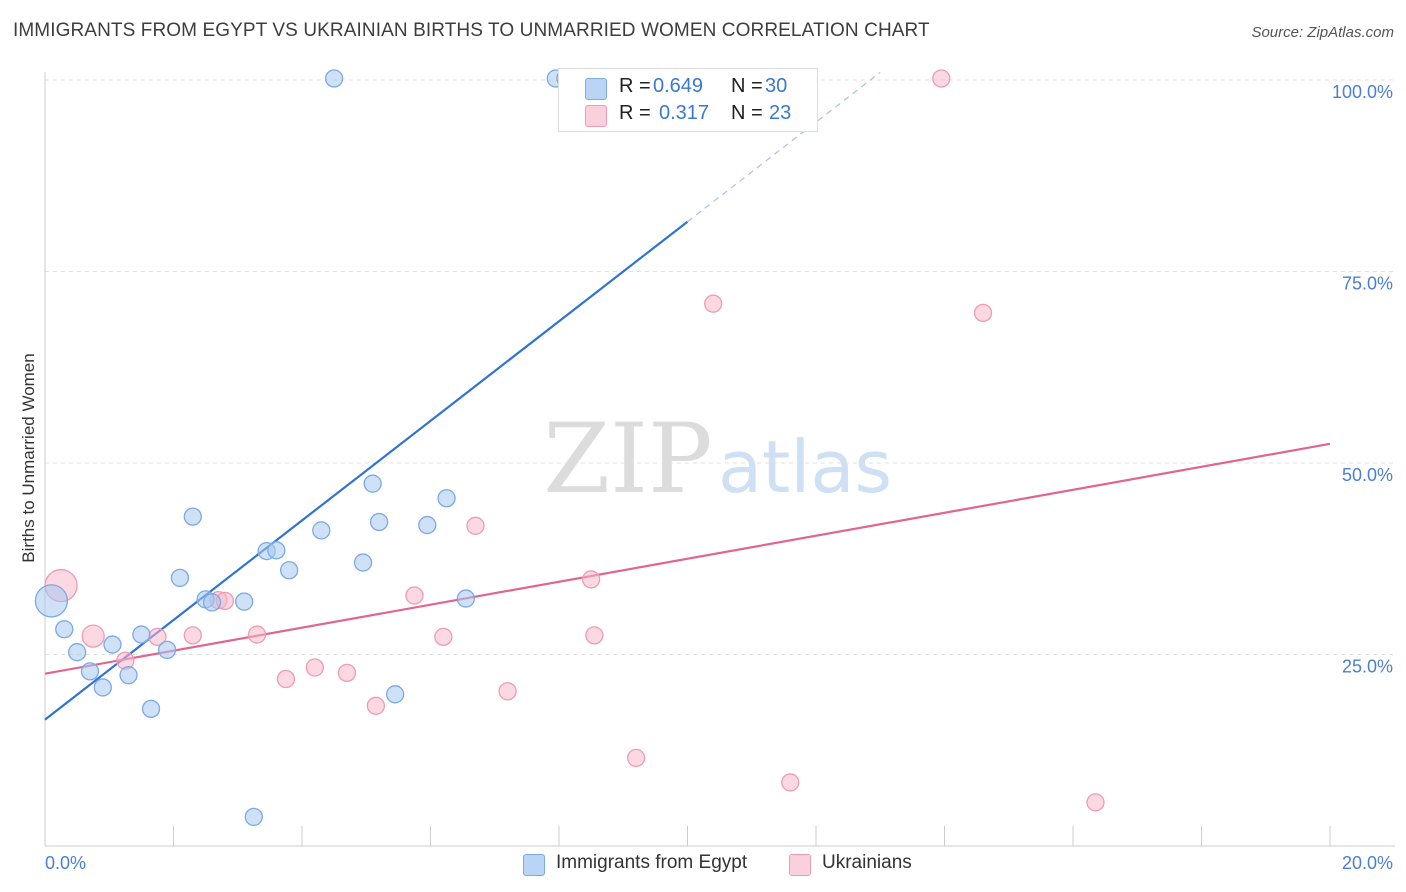  I want to click on y-axis-label: Births to Unmarried Women, so click(28, 457).